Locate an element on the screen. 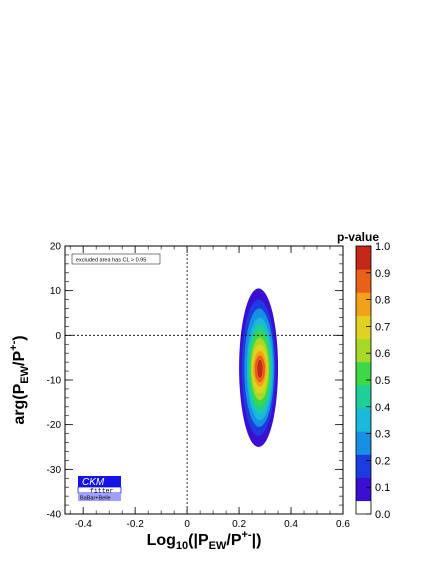 This screenshot has height=564, width=436. x-tick-label: -0.4 is located at coordinates (84, 524).